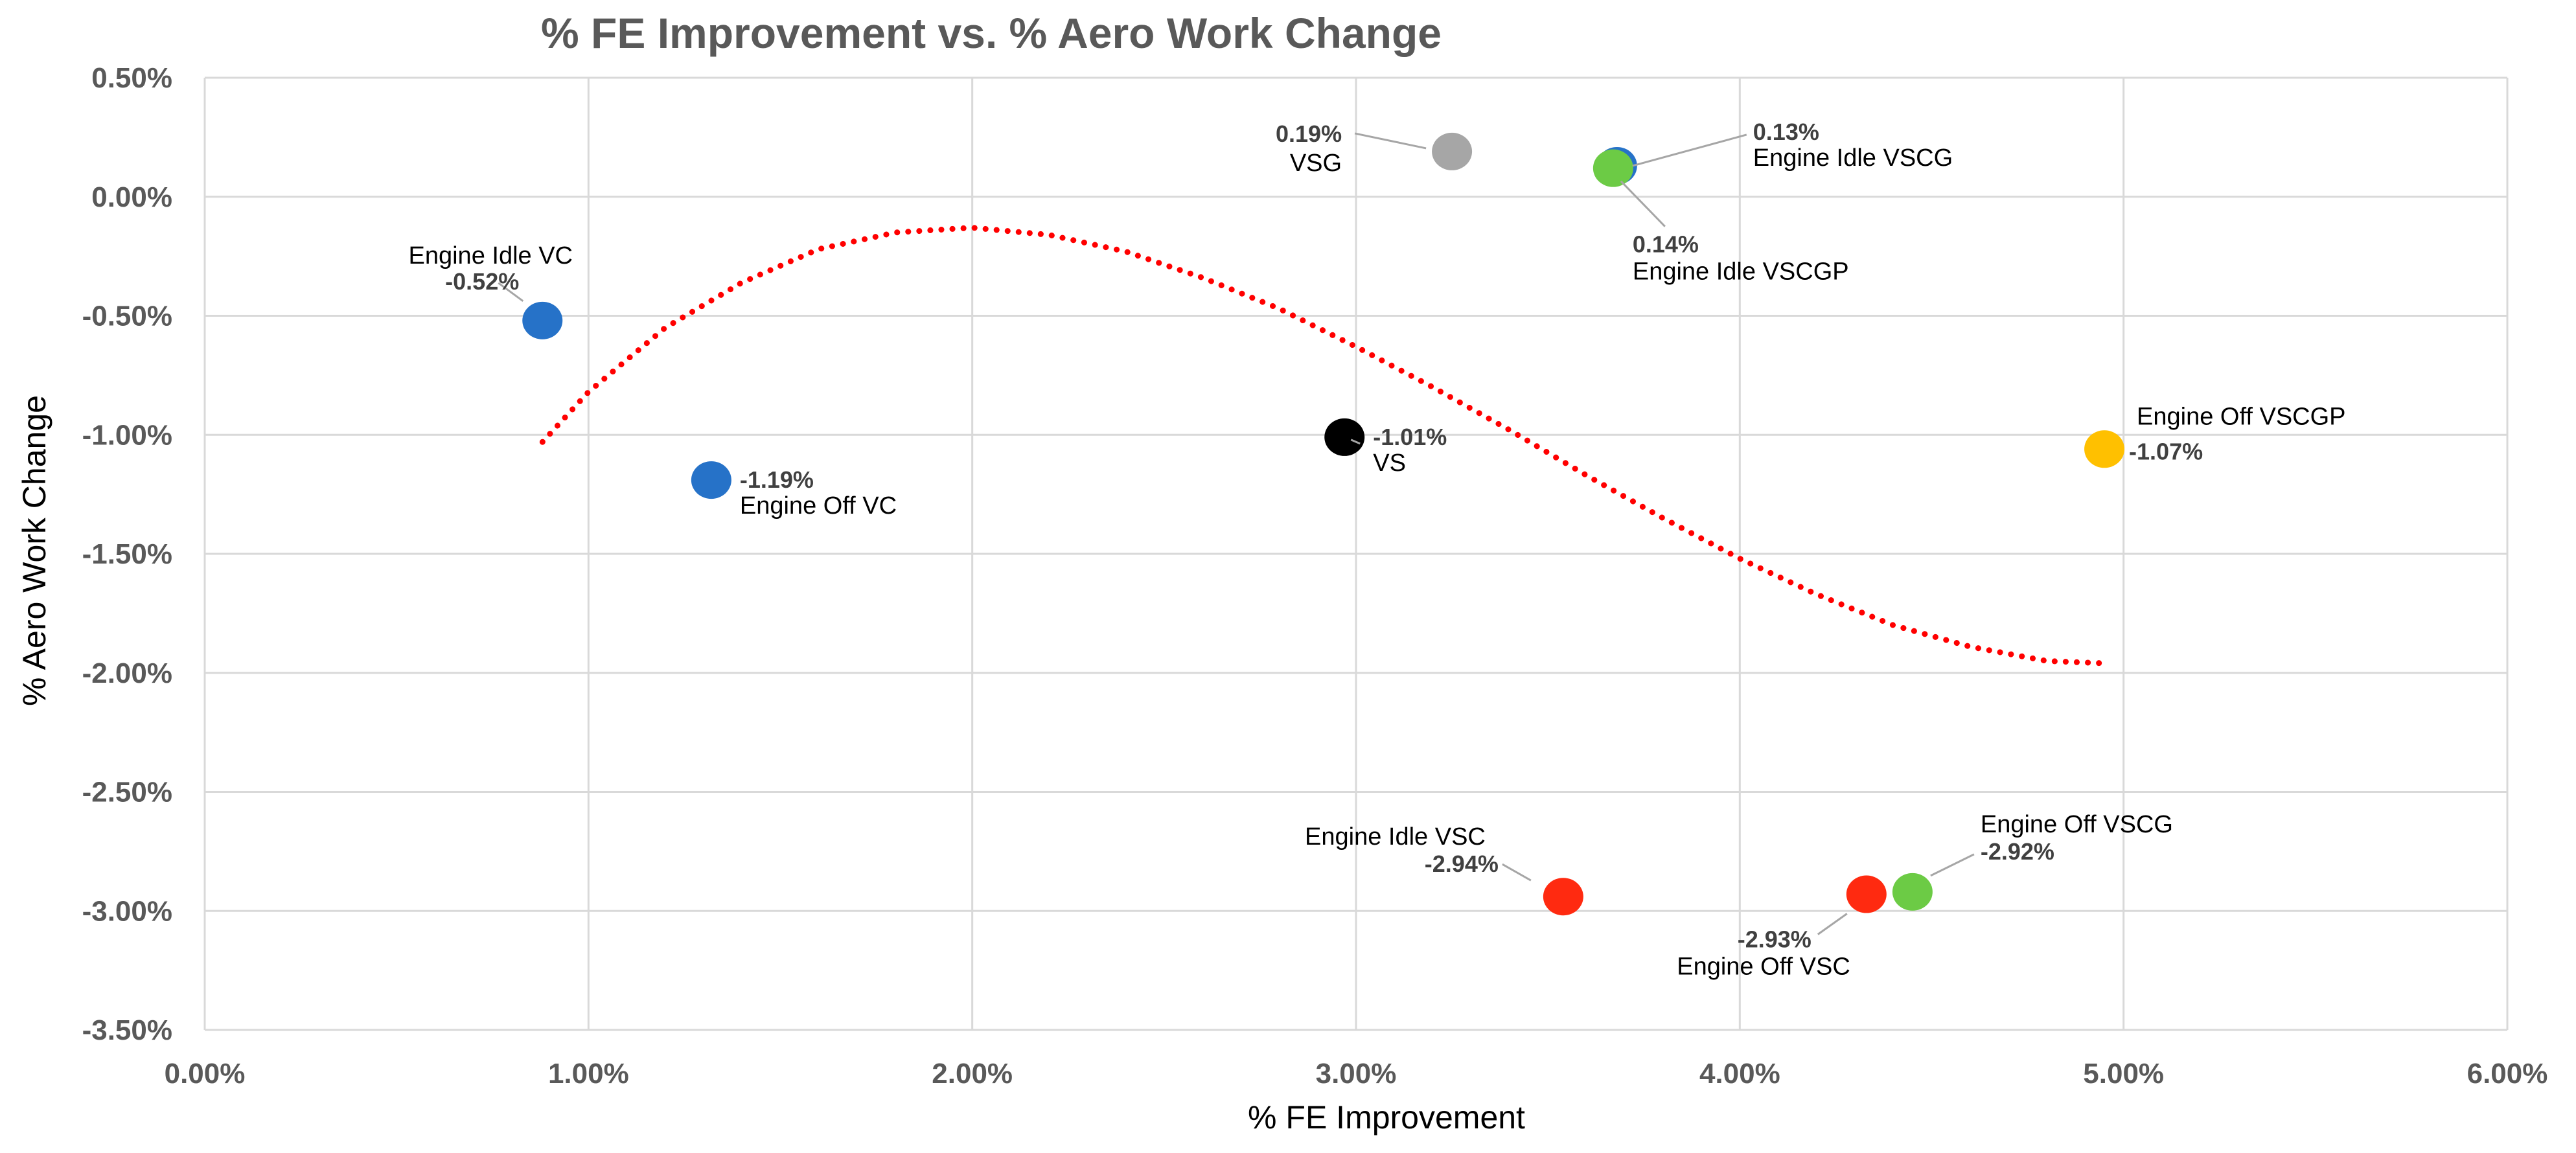 The width and height of the screenshot is (2576, 1153). Describe the element at coordinates (1853, 158) in the screenshot. I see `data-label-name: Engine Idle VSCG` at that location.